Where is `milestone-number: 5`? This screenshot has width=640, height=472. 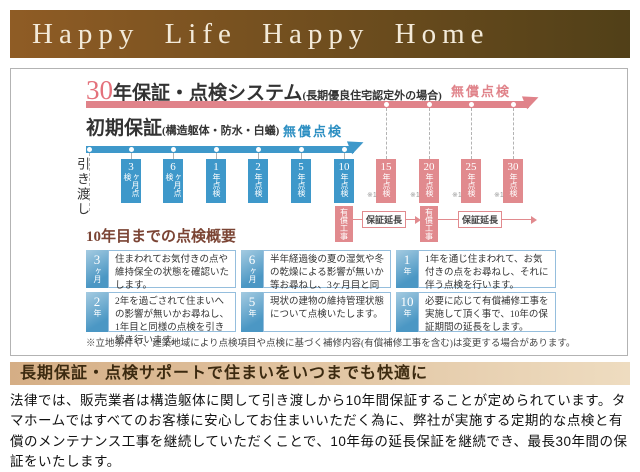
milestone-number: 5 is located at coordinates (301, 167).